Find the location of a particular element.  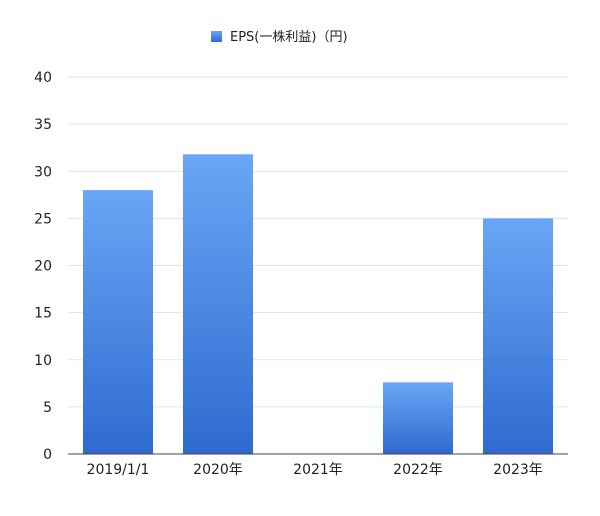

y-tick-label: 35 is located at coordinates (43, 125).